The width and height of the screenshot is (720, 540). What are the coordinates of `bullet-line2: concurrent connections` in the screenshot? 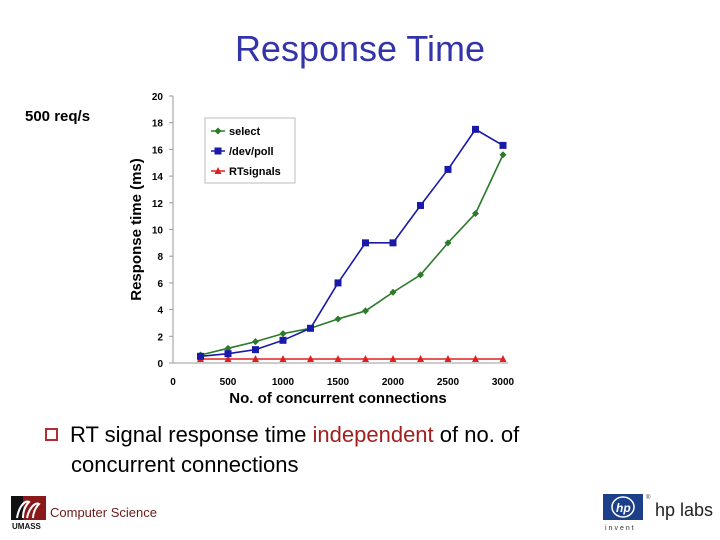 It's located at (185, 464).